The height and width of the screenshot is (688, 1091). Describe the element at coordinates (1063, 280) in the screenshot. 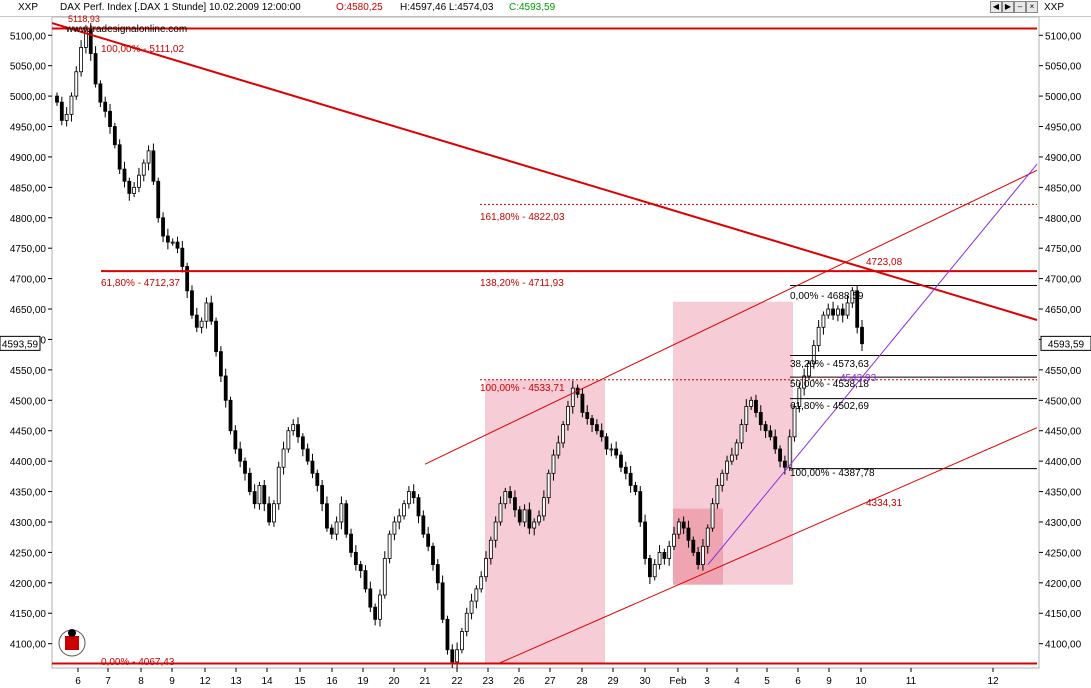

I see `y-tick-label-right: 4700,00` at that location.